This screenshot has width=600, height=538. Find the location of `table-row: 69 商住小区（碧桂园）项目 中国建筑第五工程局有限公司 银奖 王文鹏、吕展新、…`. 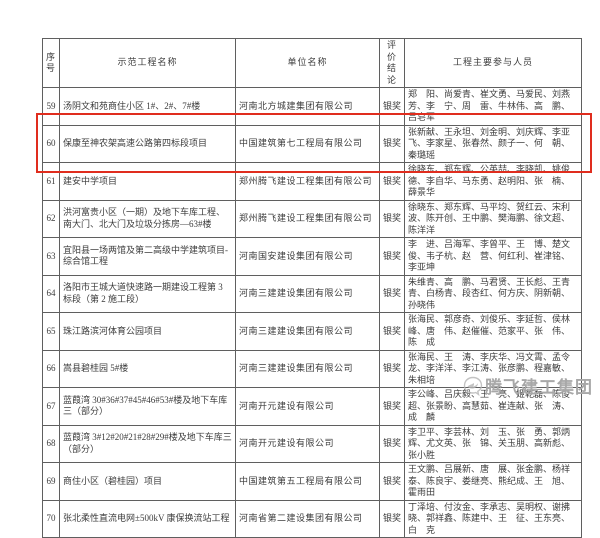

table-row: 69 商住小区（碧桂园）项目 中国建筑第五工程局有限公司 银奖 王文鹏、吕展新、… is located at coordinates (312, 481).